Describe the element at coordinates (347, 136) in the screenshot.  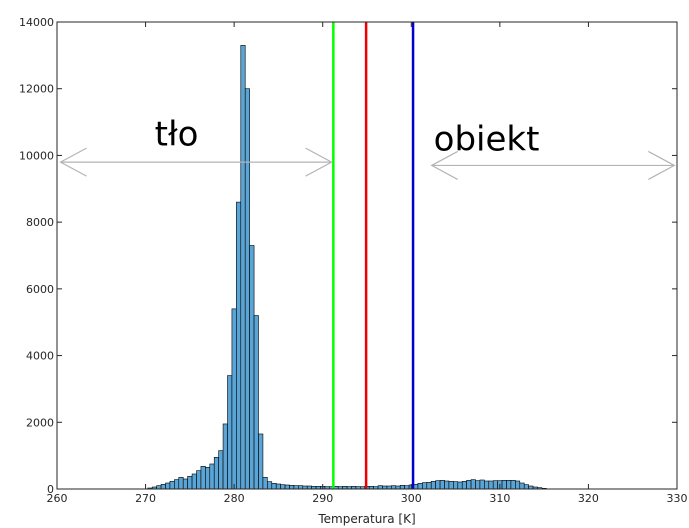
I see `range-annotations: tło obiekt` at that location.